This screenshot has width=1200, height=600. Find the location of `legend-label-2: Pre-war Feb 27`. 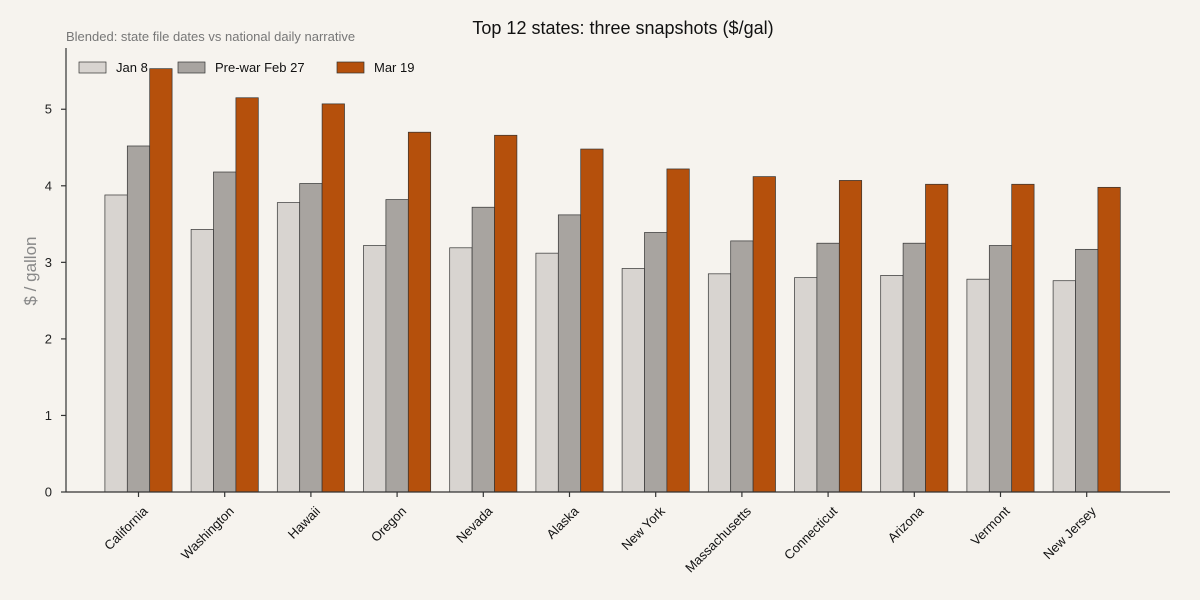

legend-label-2: Pre-war Feb 27 is located at coordinates (260, 67).